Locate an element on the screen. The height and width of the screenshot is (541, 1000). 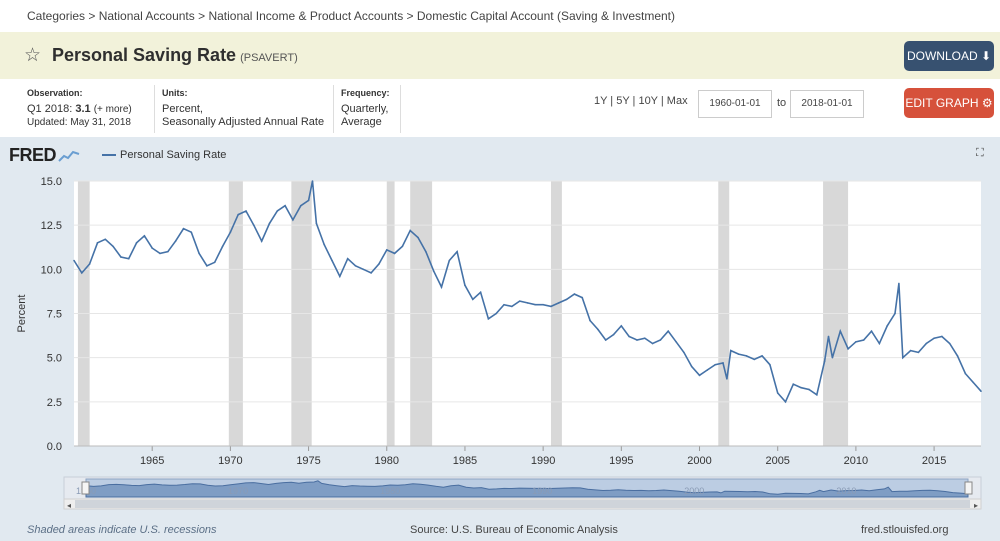
legend-label: Personal Saving Rate is located at coordinates (173, 155).